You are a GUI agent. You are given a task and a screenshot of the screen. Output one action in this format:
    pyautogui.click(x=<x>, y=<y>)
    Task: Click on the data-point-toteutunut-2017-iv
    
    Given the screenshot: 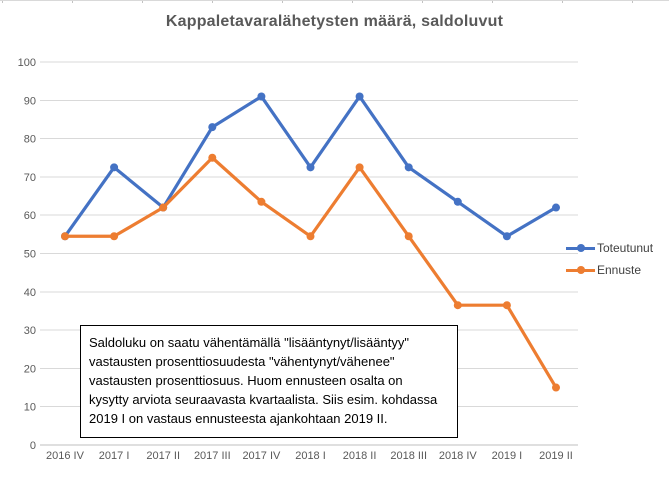 What is the action you would take?
    pyautogui.click(x=261, y=96)
    